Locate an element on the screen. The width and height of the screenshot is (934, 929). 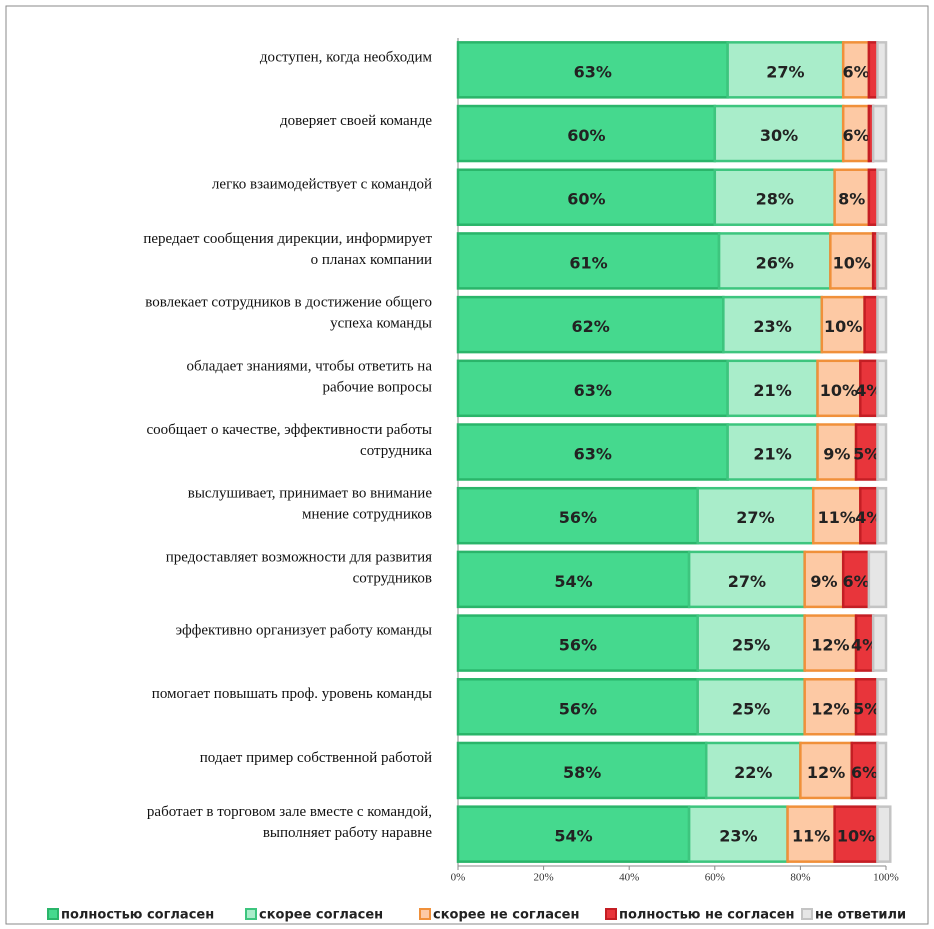
data-label: 61% is located at coordinates (588, 262).